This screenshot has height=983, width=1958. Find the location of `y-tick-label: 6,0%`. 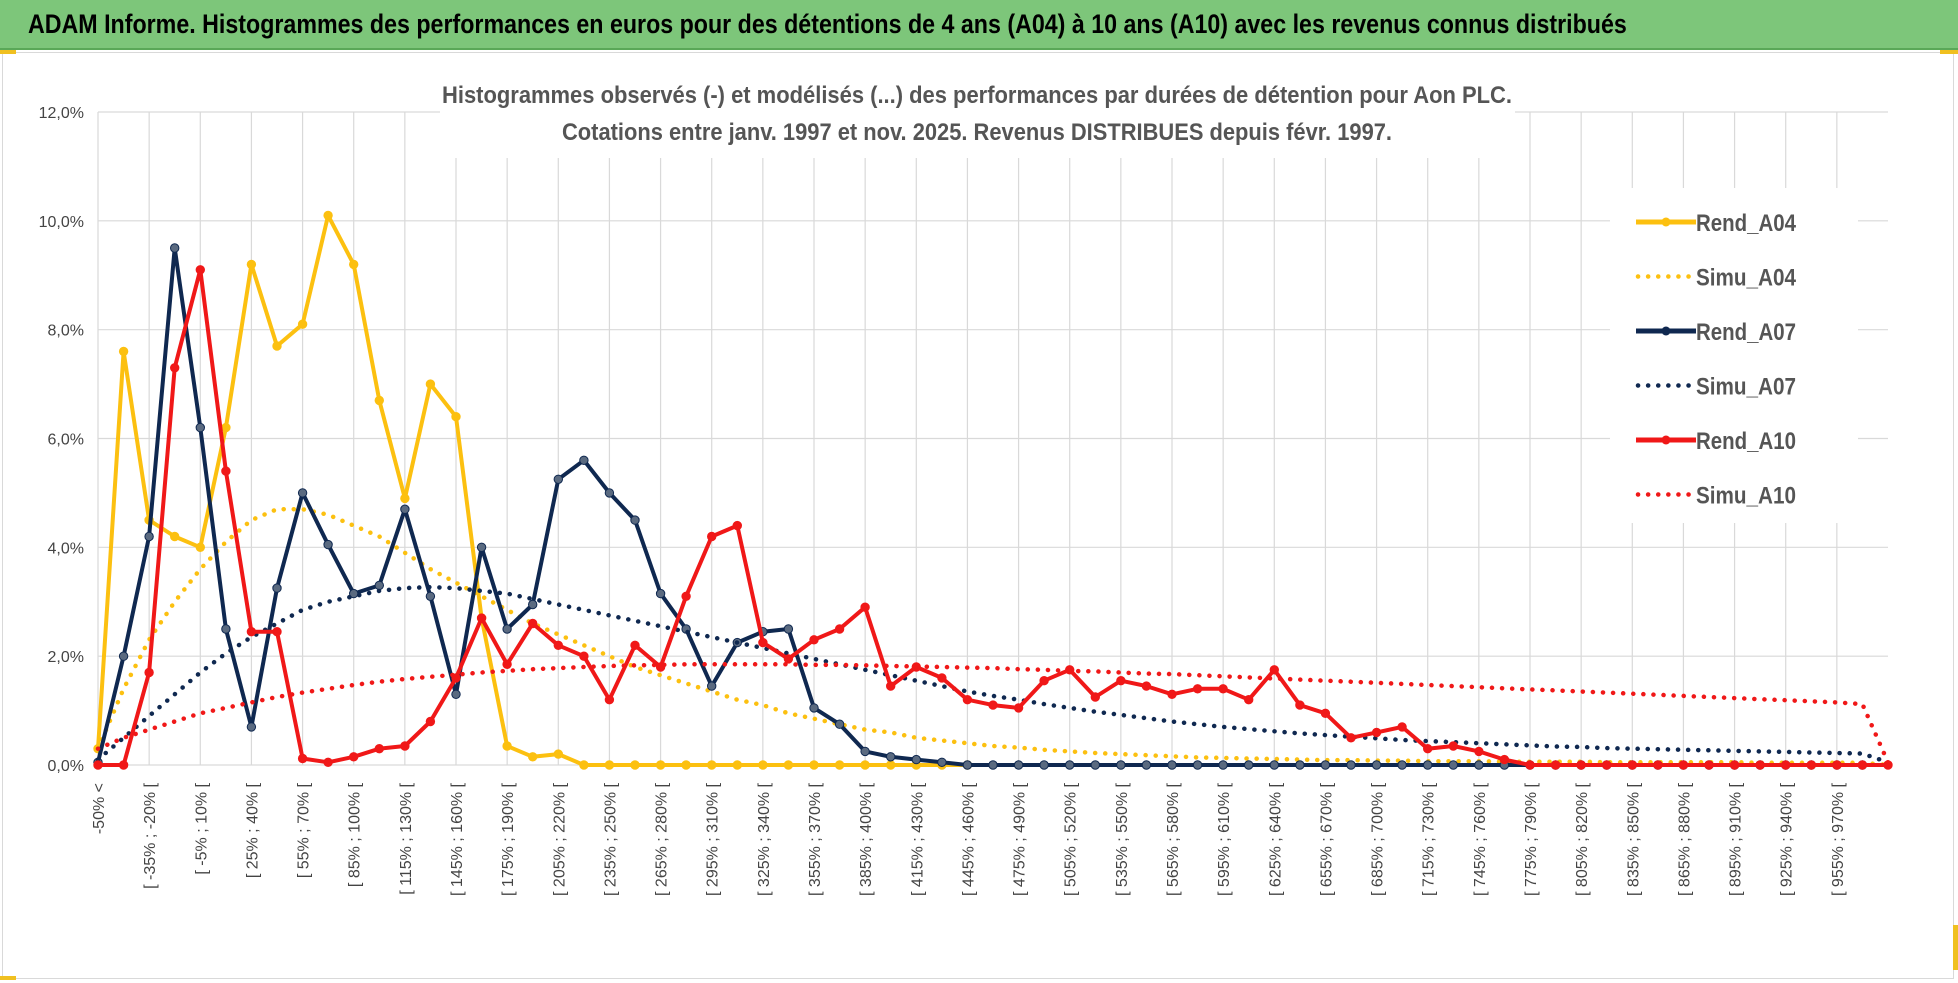

y-tick-label: 6,0% is located at coordinates (66, 440).